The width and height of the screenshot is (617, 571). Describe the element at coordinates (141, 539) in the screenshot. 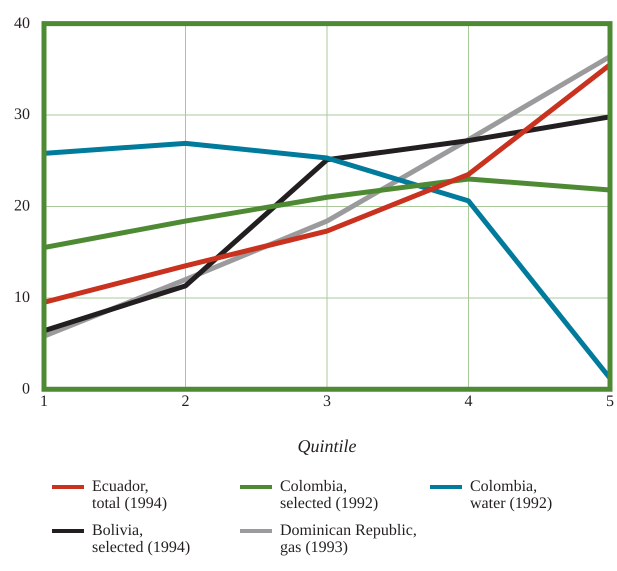

I see `legend-label: Bolivia, selected (1994)` at that location.